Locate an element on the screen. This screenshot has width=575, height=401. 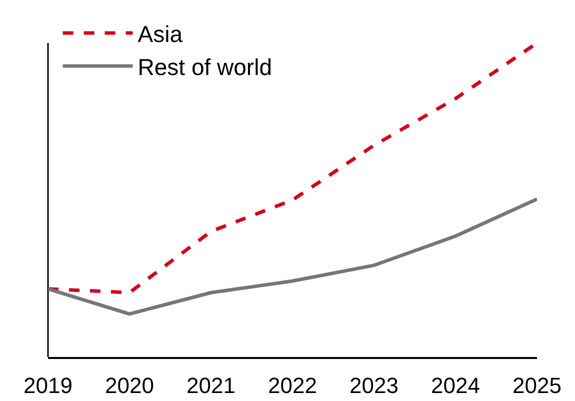
x-tick-label: 2024 is located at coordinates (455, 385).